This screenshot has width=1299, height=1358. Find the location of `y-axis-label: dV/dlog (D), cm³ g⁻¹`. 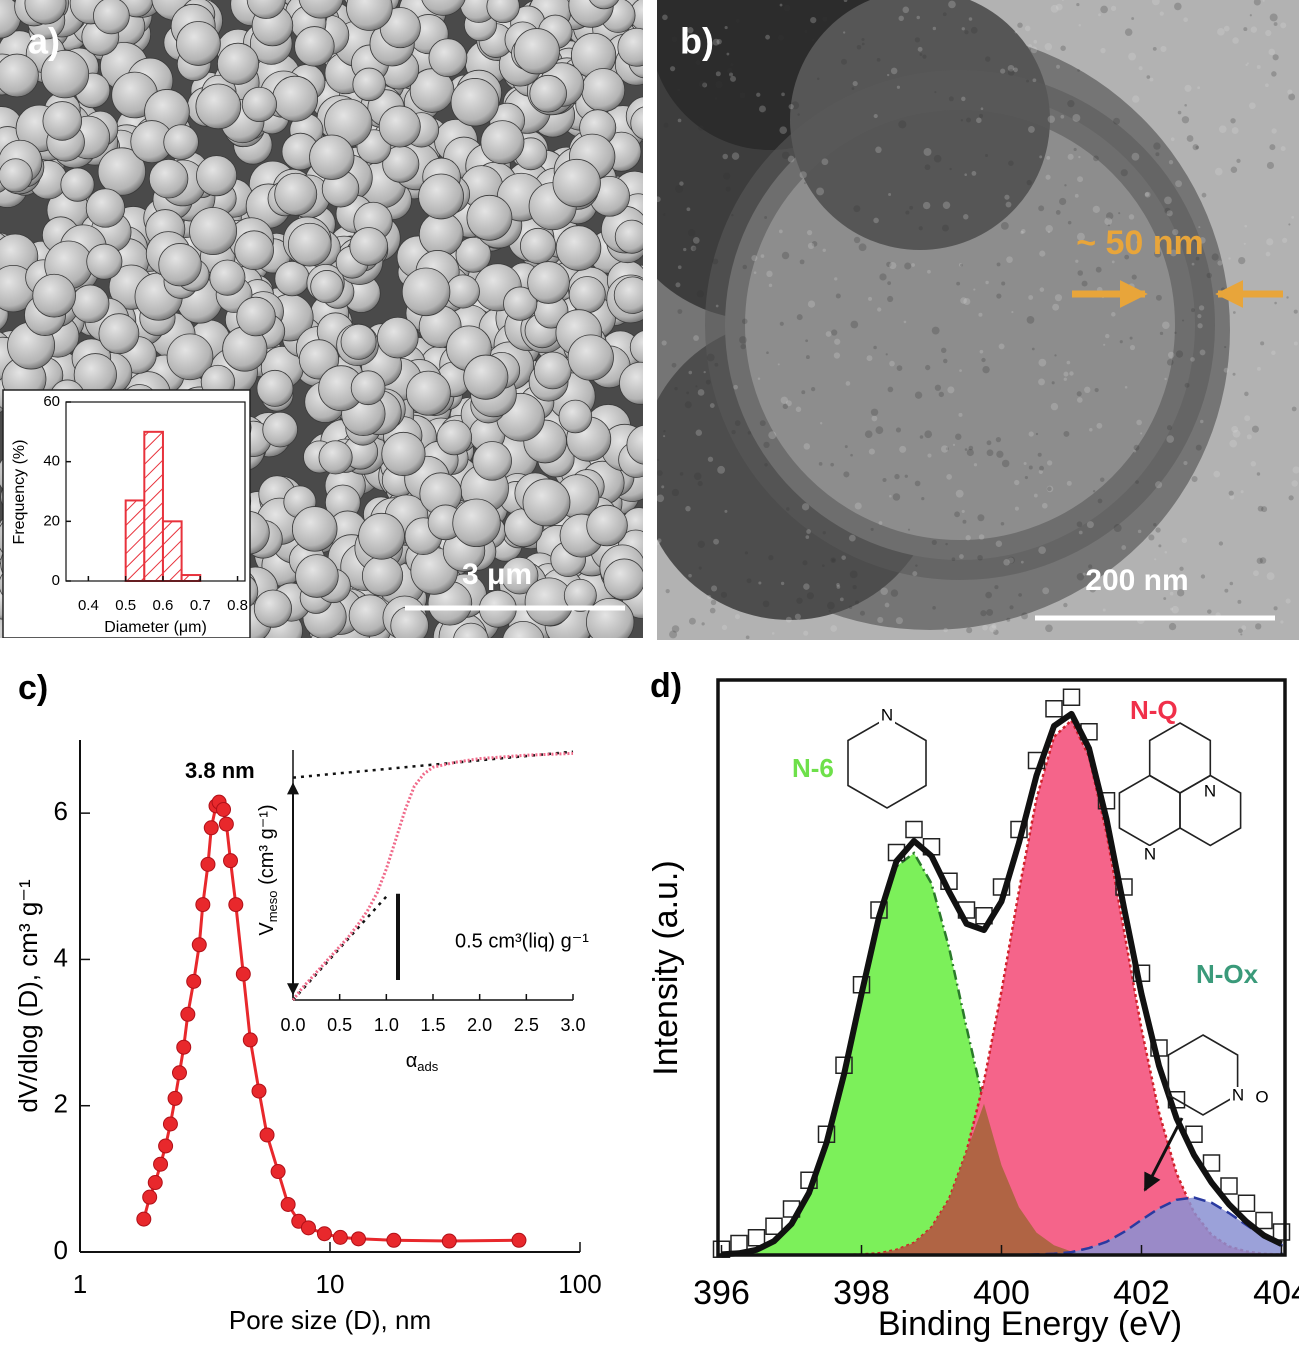

y-axis-label: dV/dlog (D), cm³ g⁻¹ is located at coordinates (28, 996).